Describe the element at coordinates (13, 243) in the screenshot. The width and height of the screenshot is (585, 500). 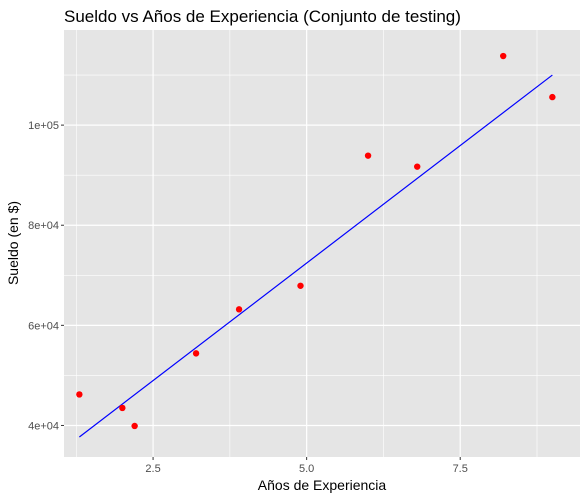
I see `y-axis-title: Sueldo (en $)` at that location.